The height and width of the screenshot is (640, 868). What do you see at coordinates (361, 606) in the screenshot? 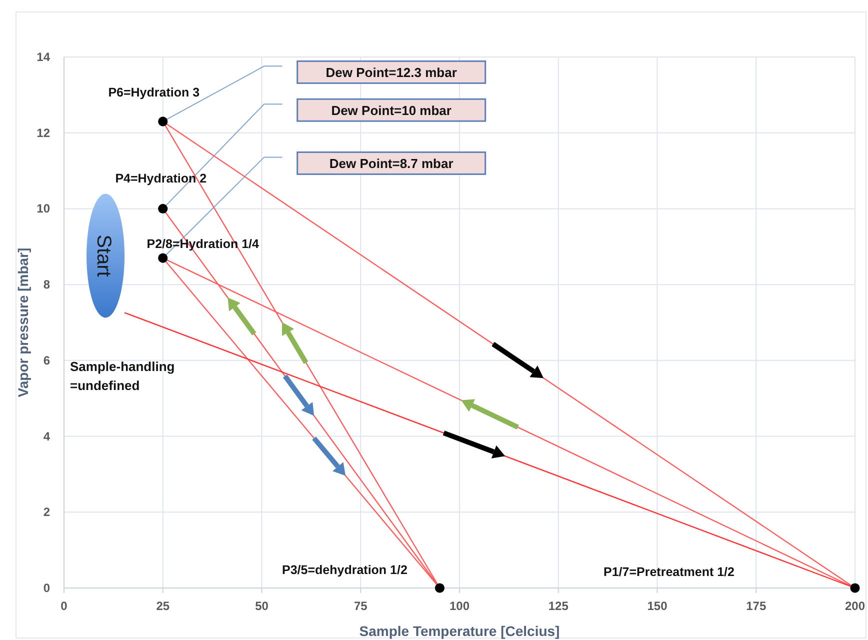
I see `x-tick-label: 75` at bounding box center [361, 606].